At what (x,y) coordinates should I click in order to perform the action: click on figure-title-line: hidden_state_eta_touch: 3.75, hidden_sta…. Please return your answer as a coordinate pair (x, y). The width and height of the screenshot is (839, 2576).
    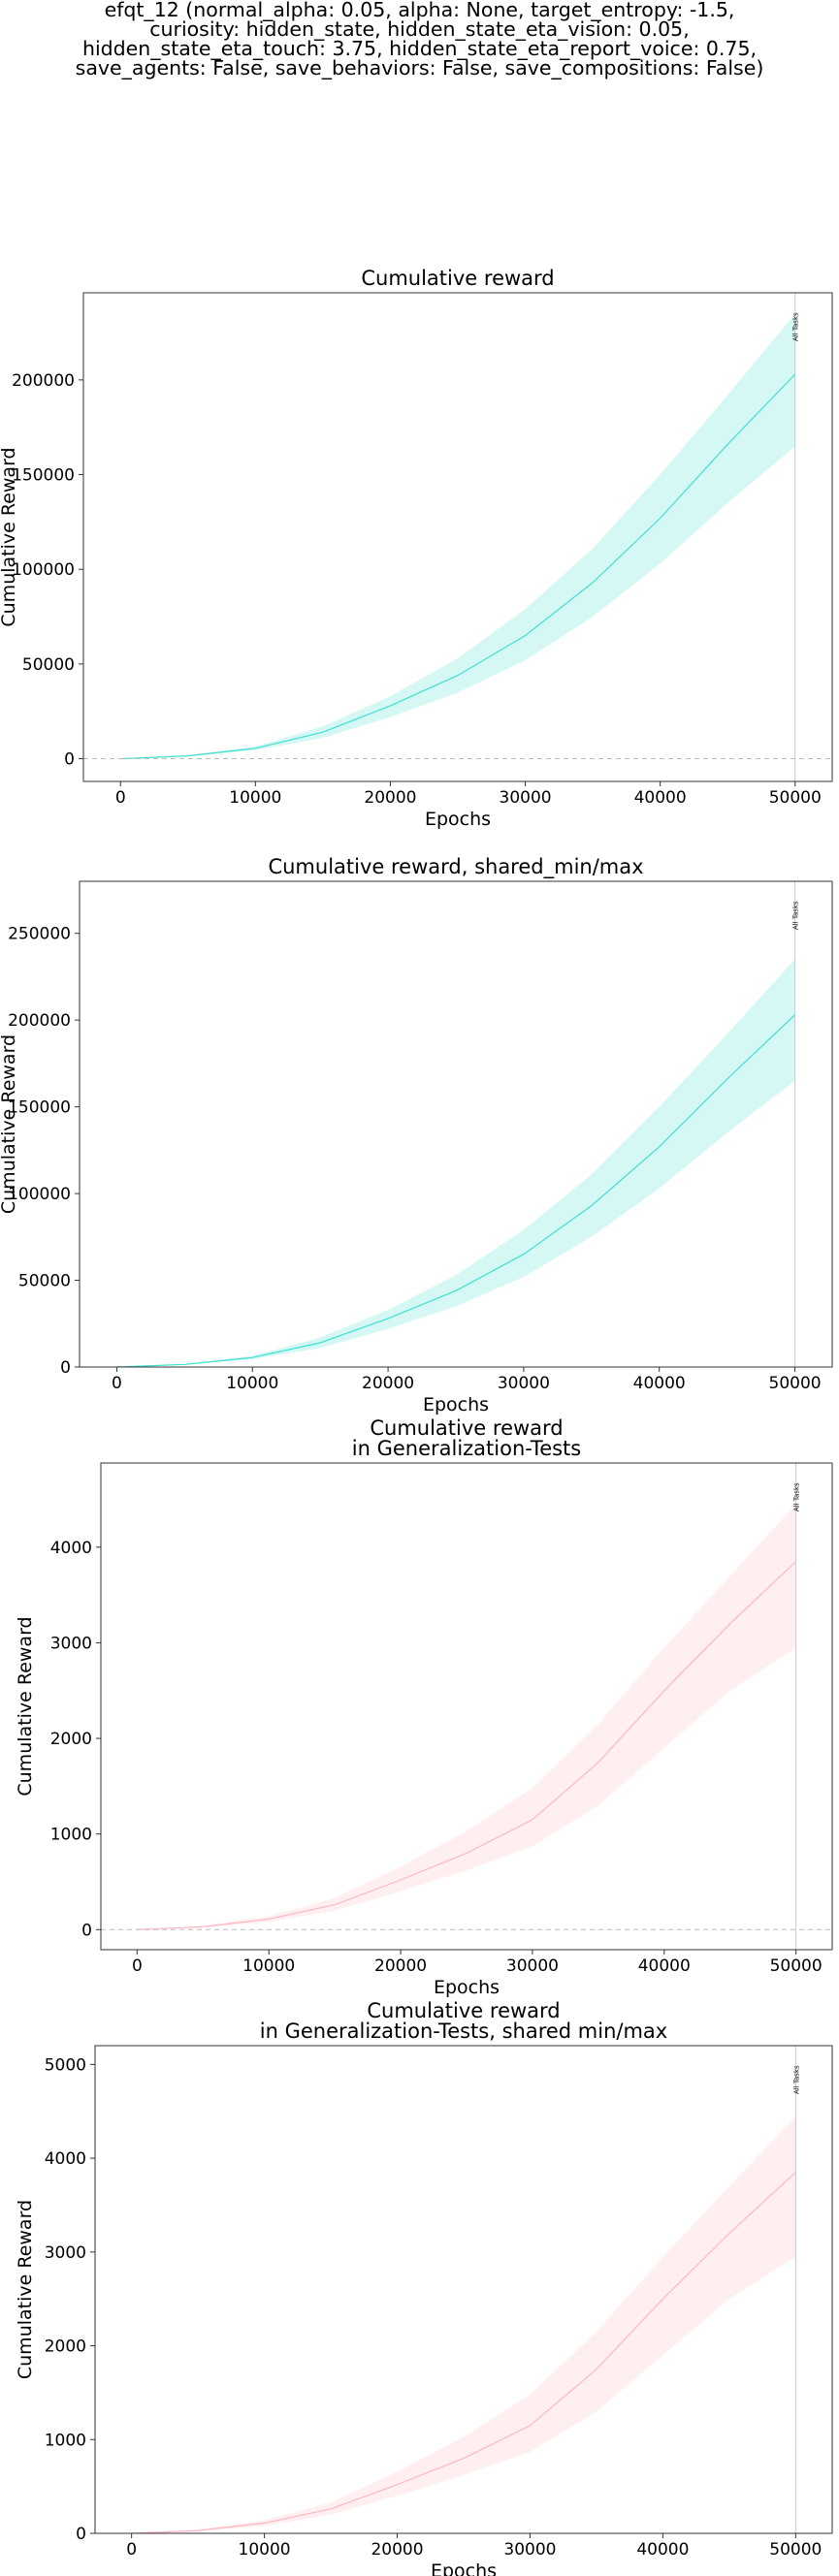
    Looking at the image, I should click on (419, 49).